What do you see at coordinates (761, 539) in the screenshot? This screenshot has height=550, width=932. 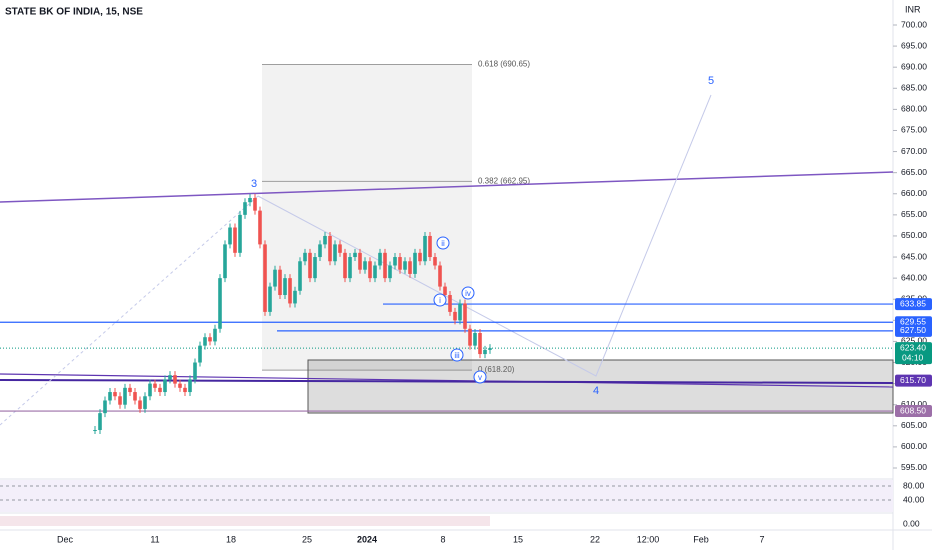 I see `time-label: 7` at bounding box center [761, 539].